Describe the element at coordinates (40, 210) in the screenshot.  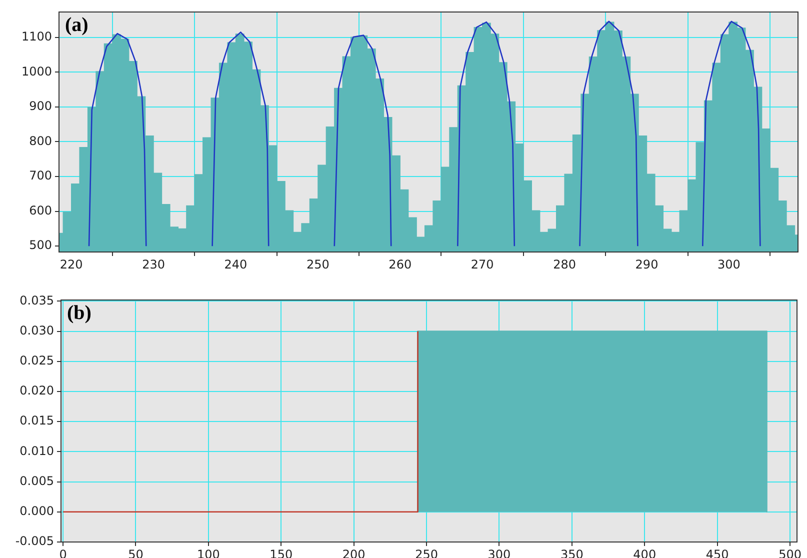
I see `y-tick-label: 600` at that location.